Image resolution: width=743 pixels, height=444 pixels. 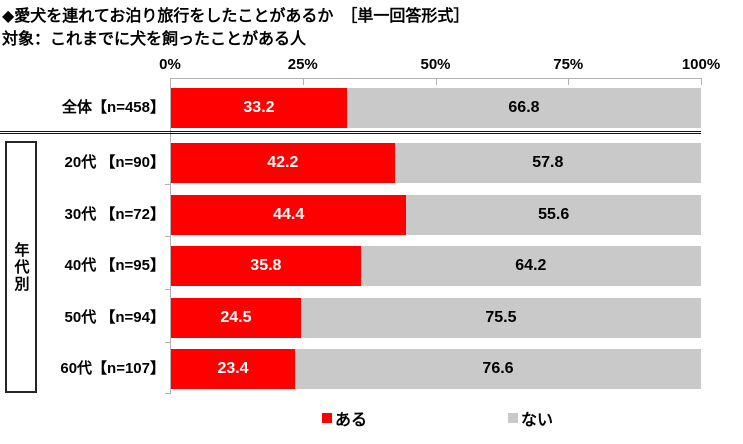 I want to click on bar-value-label: 44.4, so click(x=289, y=214).